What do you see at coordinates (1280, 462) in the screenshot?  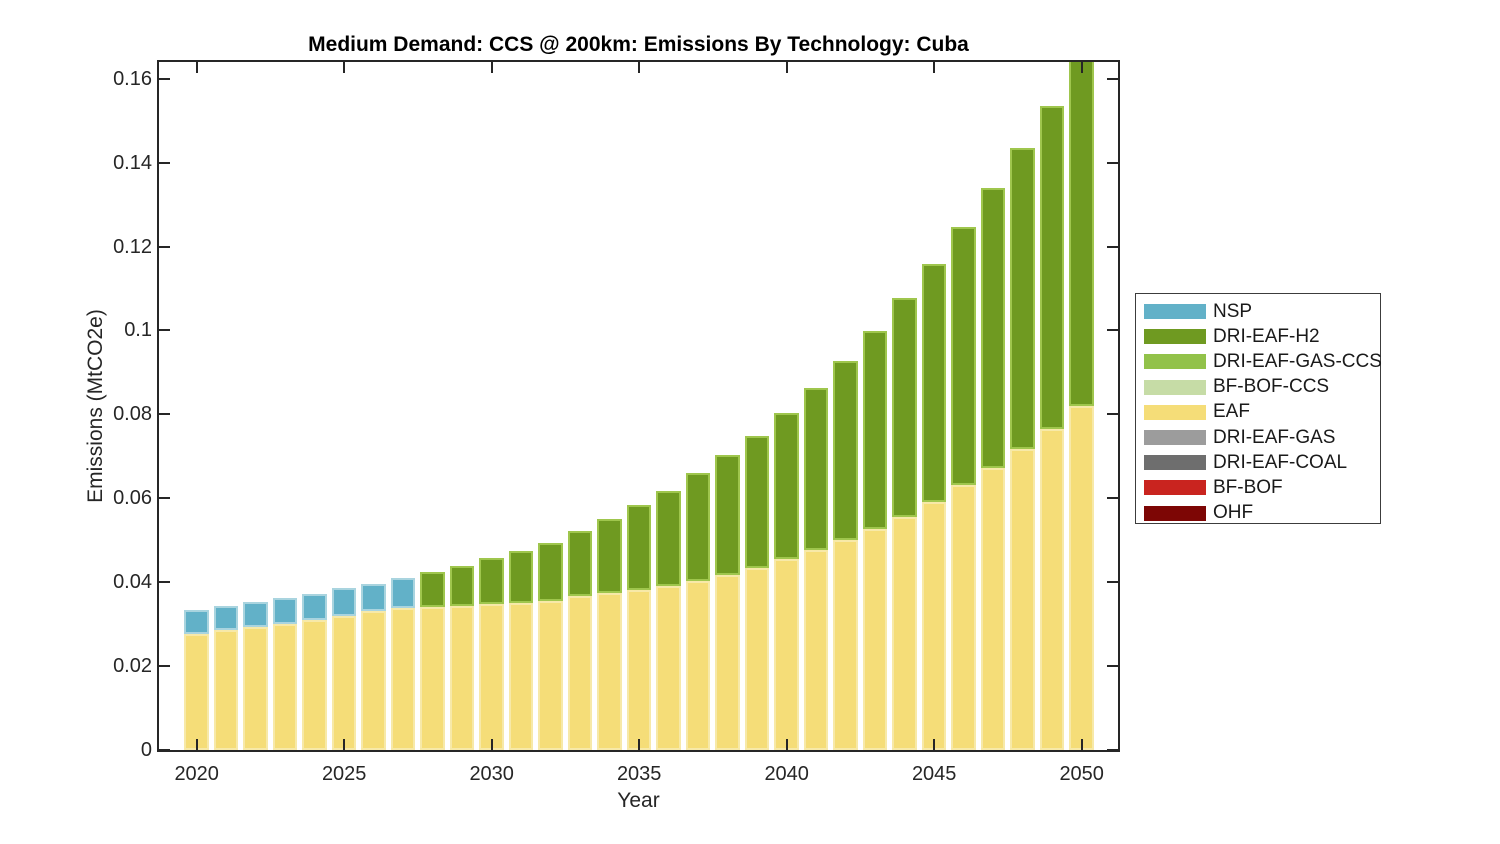 I see `legend-label: DRI-EAF-COAL` at bounding box center [1280, 462].